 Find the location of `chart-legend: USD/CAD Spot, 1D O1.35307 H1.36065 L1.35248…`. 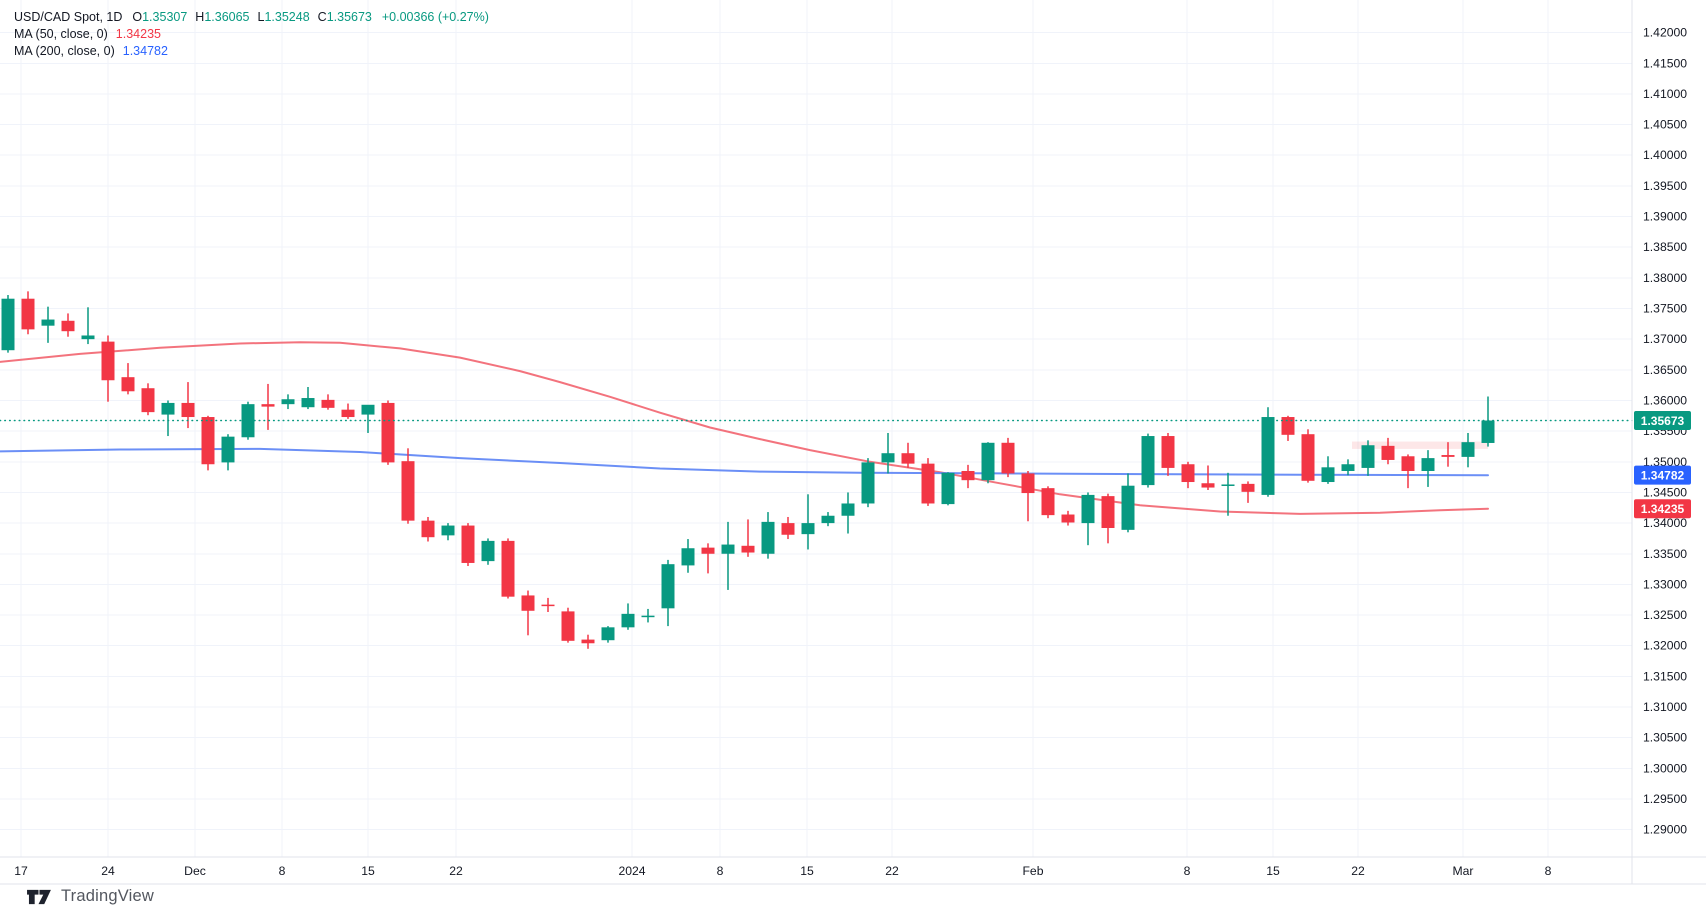

chart-legend: USD/CAD Spot, 1D O1.35307 H1.36065 L1.35248… is located at coordinates (251, 34).